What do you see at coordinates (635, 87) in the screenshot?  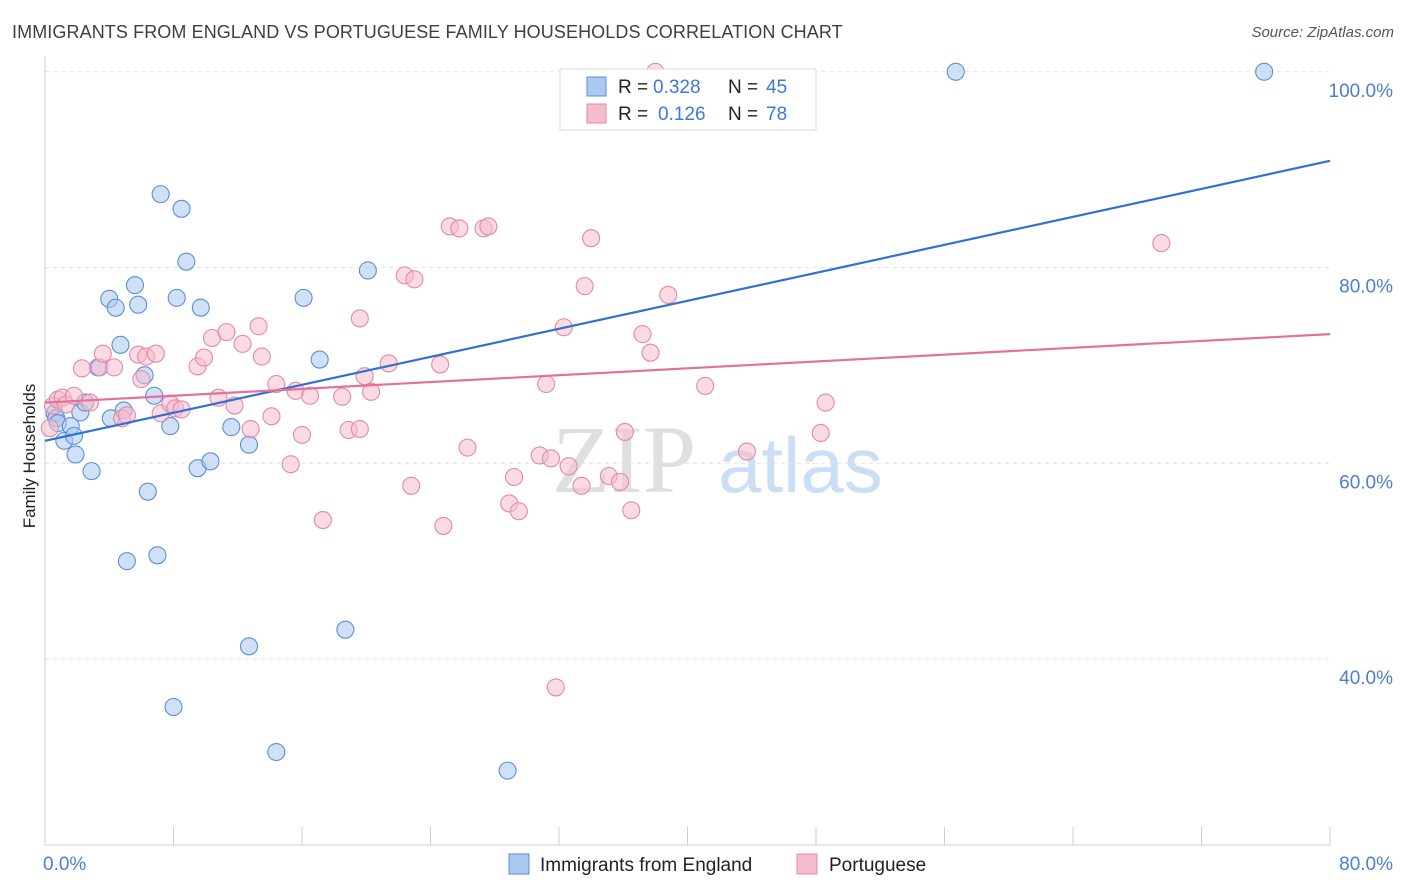 I see `legend-r-label-blue: R =` at bounding box center [635, 87].